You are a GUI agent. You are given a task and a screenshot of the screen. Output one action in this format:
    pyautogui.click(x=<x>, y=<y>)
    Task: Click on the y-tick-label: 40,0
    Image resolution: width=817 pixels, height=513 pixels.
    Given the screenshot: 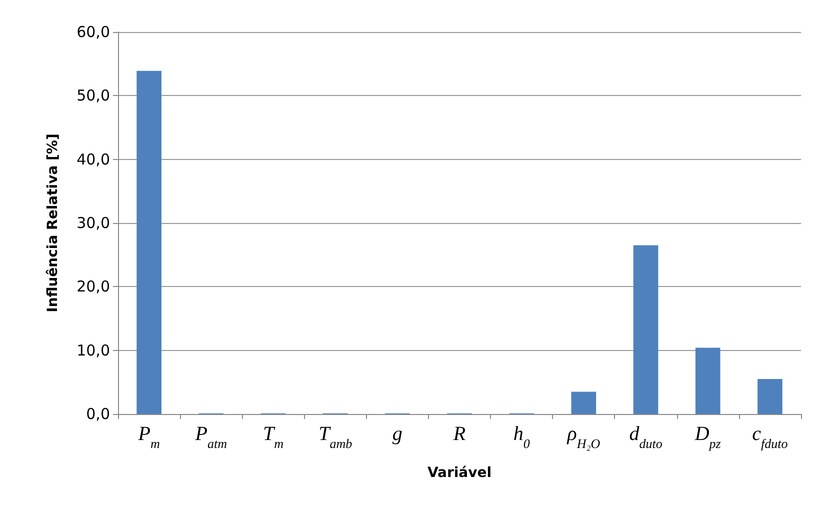 What is the action you would take?
    pyautogui.click(x=93, y=159)
    